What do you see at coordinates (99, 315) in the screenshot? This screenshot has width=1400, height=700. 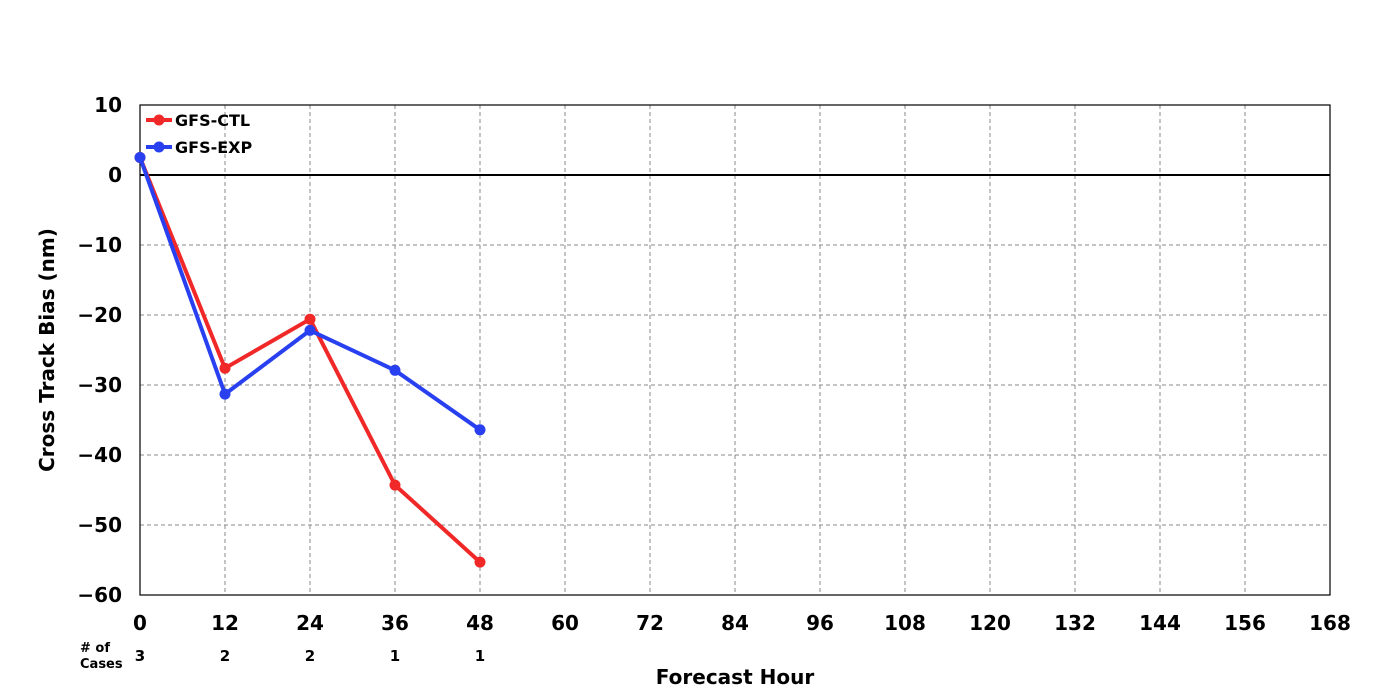 I see `y-tick-label: −20` at bounding box center [99, 315].